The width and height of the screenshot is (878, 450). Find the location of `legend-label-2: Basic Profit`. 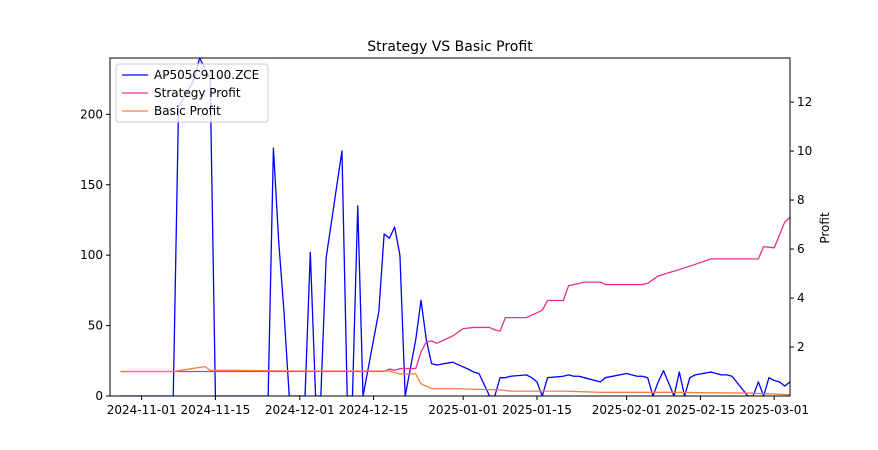

legend-label-2: Basic Profit is located at coordinates (187, 111).